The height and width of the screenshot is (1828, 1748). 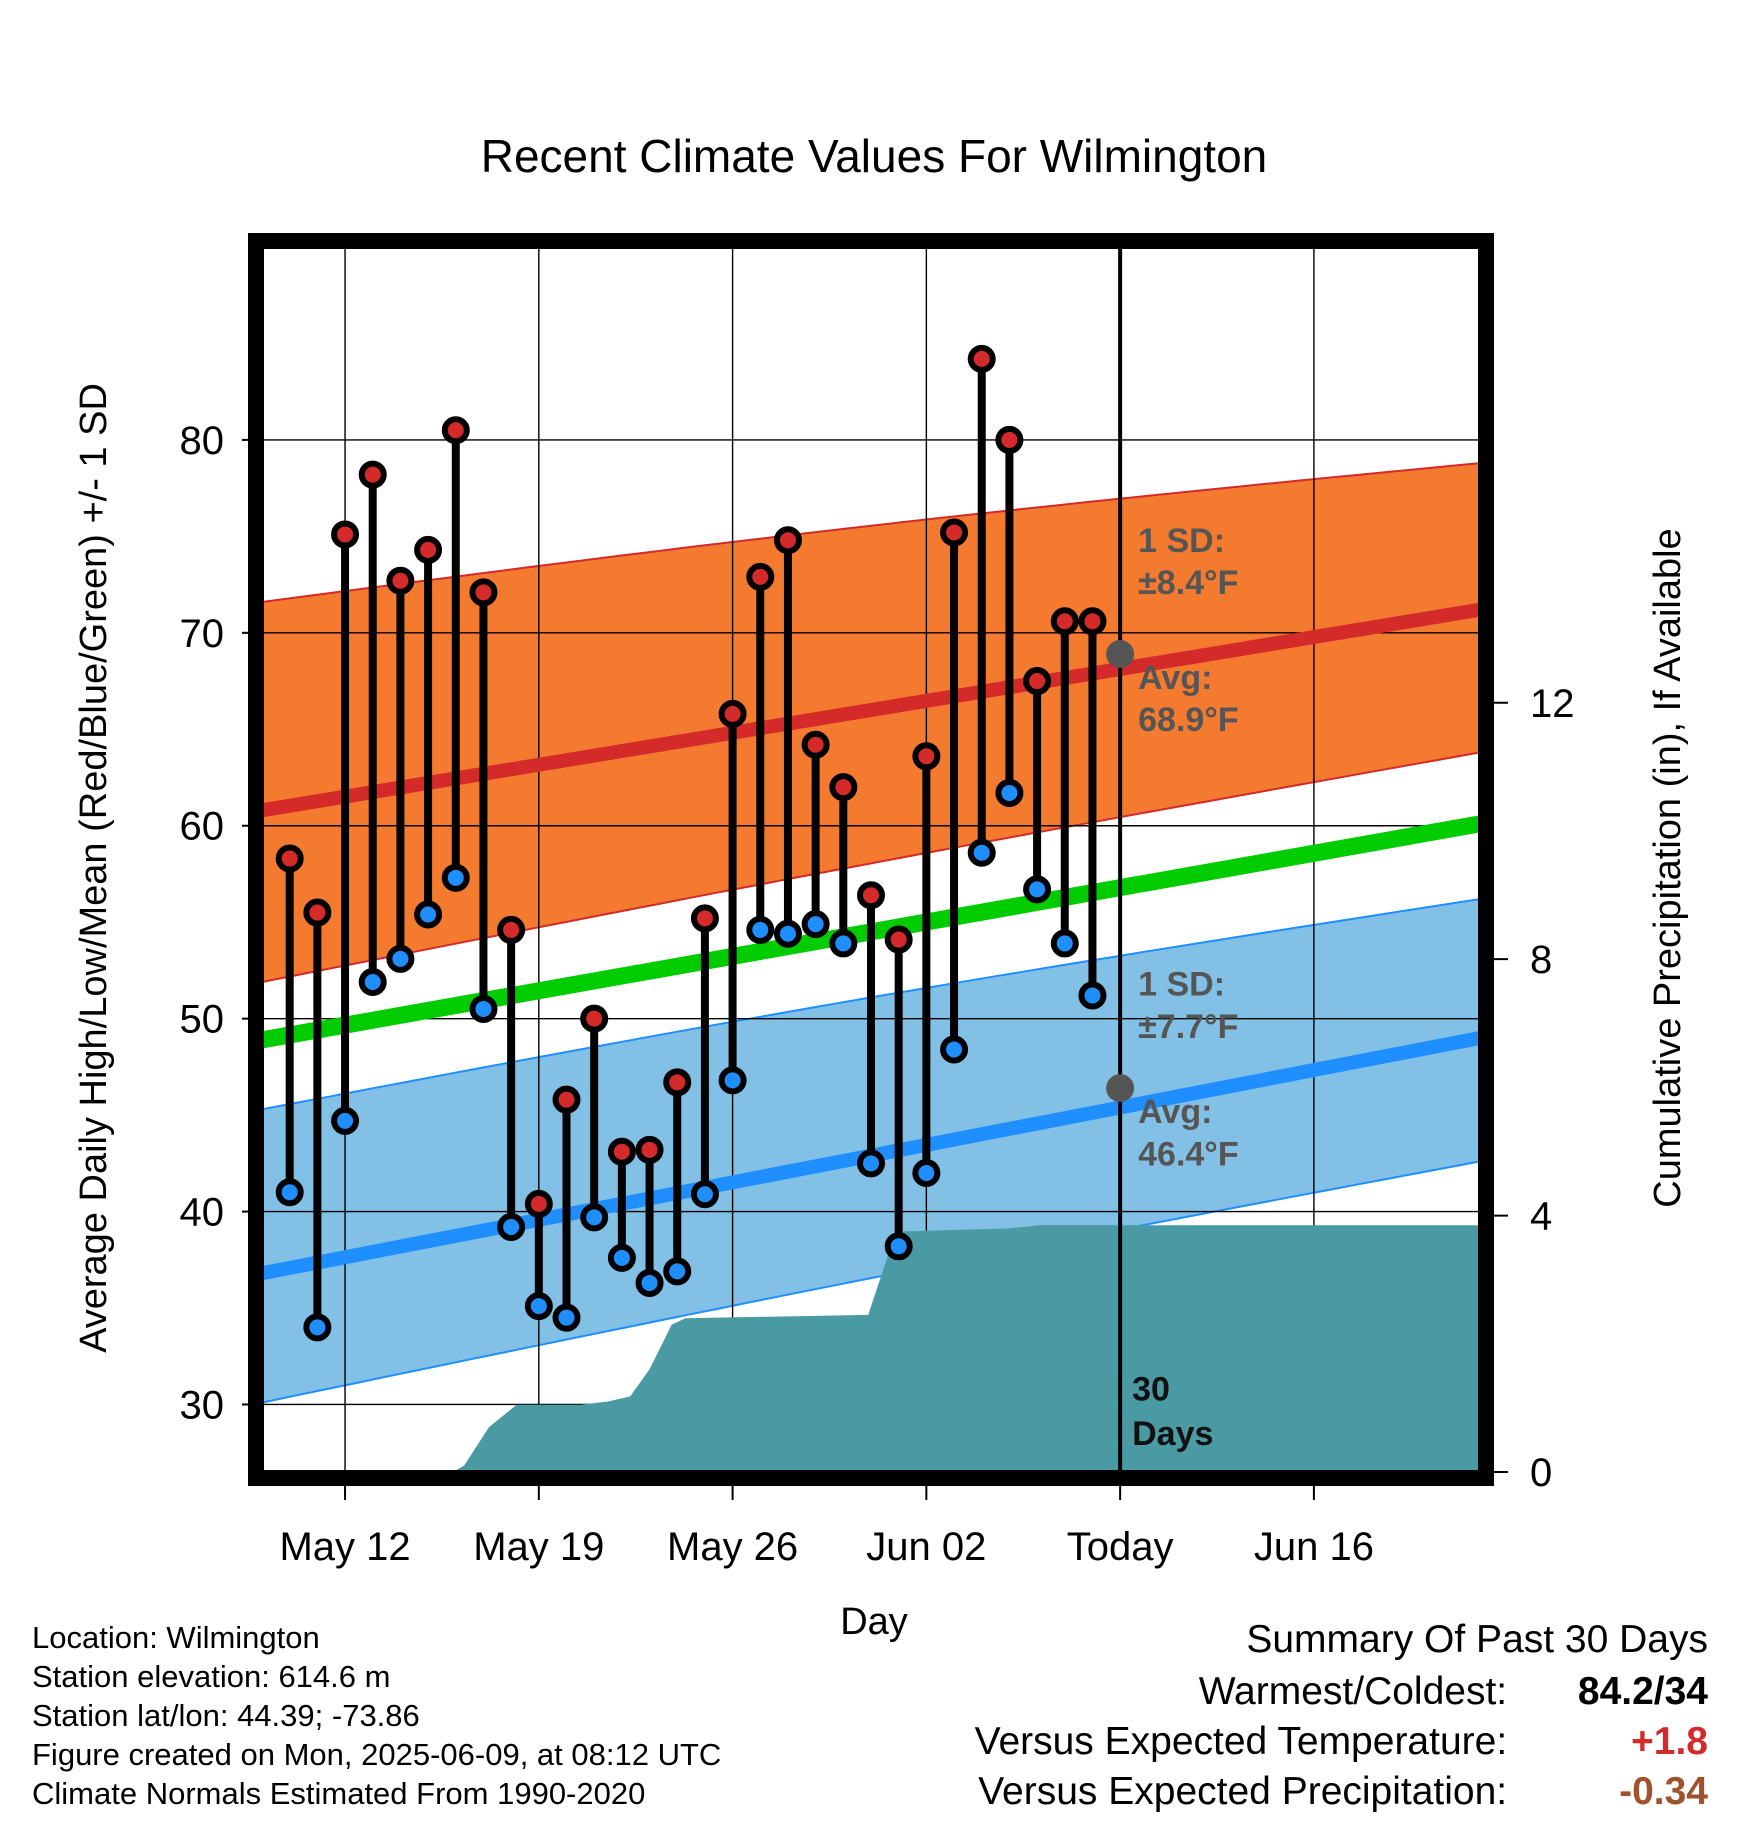 What do you see at coordinates (339, 1793) in the screenshot?
I see `normals-text: Climate Normals Estimated From 1990-2020` at bounding box center [339, 1793].